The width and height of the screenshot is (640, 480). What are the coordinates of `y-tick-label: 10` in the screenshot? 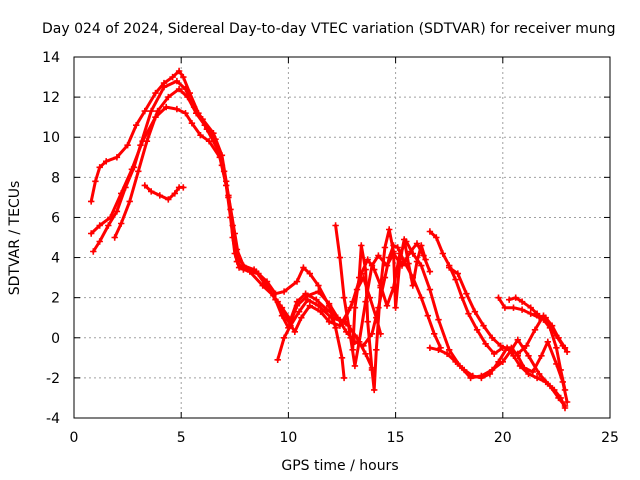 It's located at (51, 138).